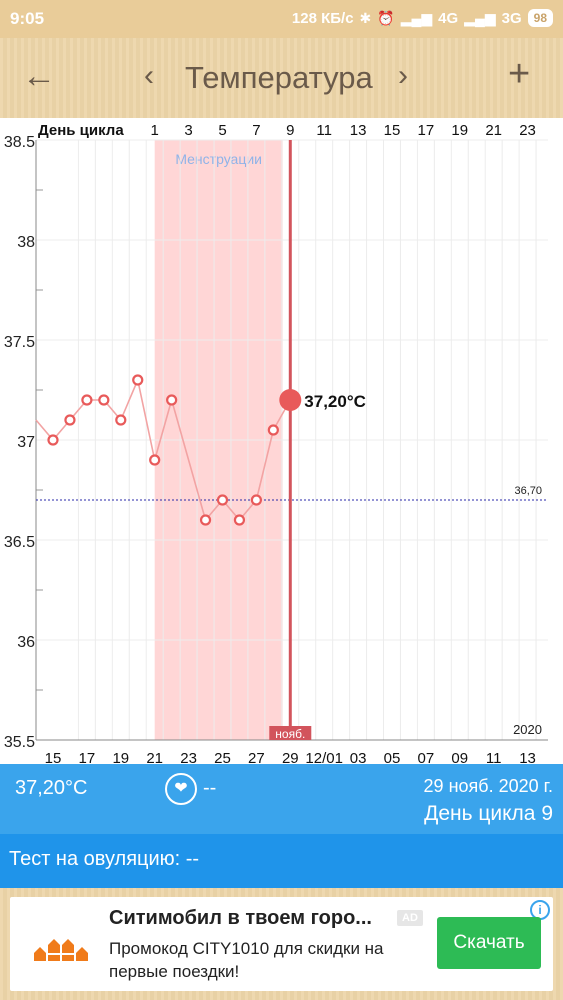 The width and height of the screenshot is (563, 1000). Describe the element at coordinates (489, 943) in the screenshot. I see `ad-download-button: Скачать` at that location.